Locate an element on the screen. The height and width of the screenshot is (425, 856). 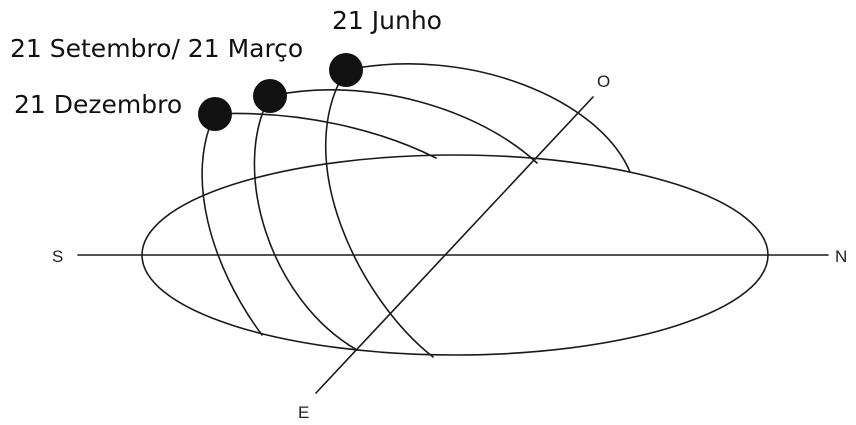
label-december: 21 Dezembro is located at coordinates (98, 104).